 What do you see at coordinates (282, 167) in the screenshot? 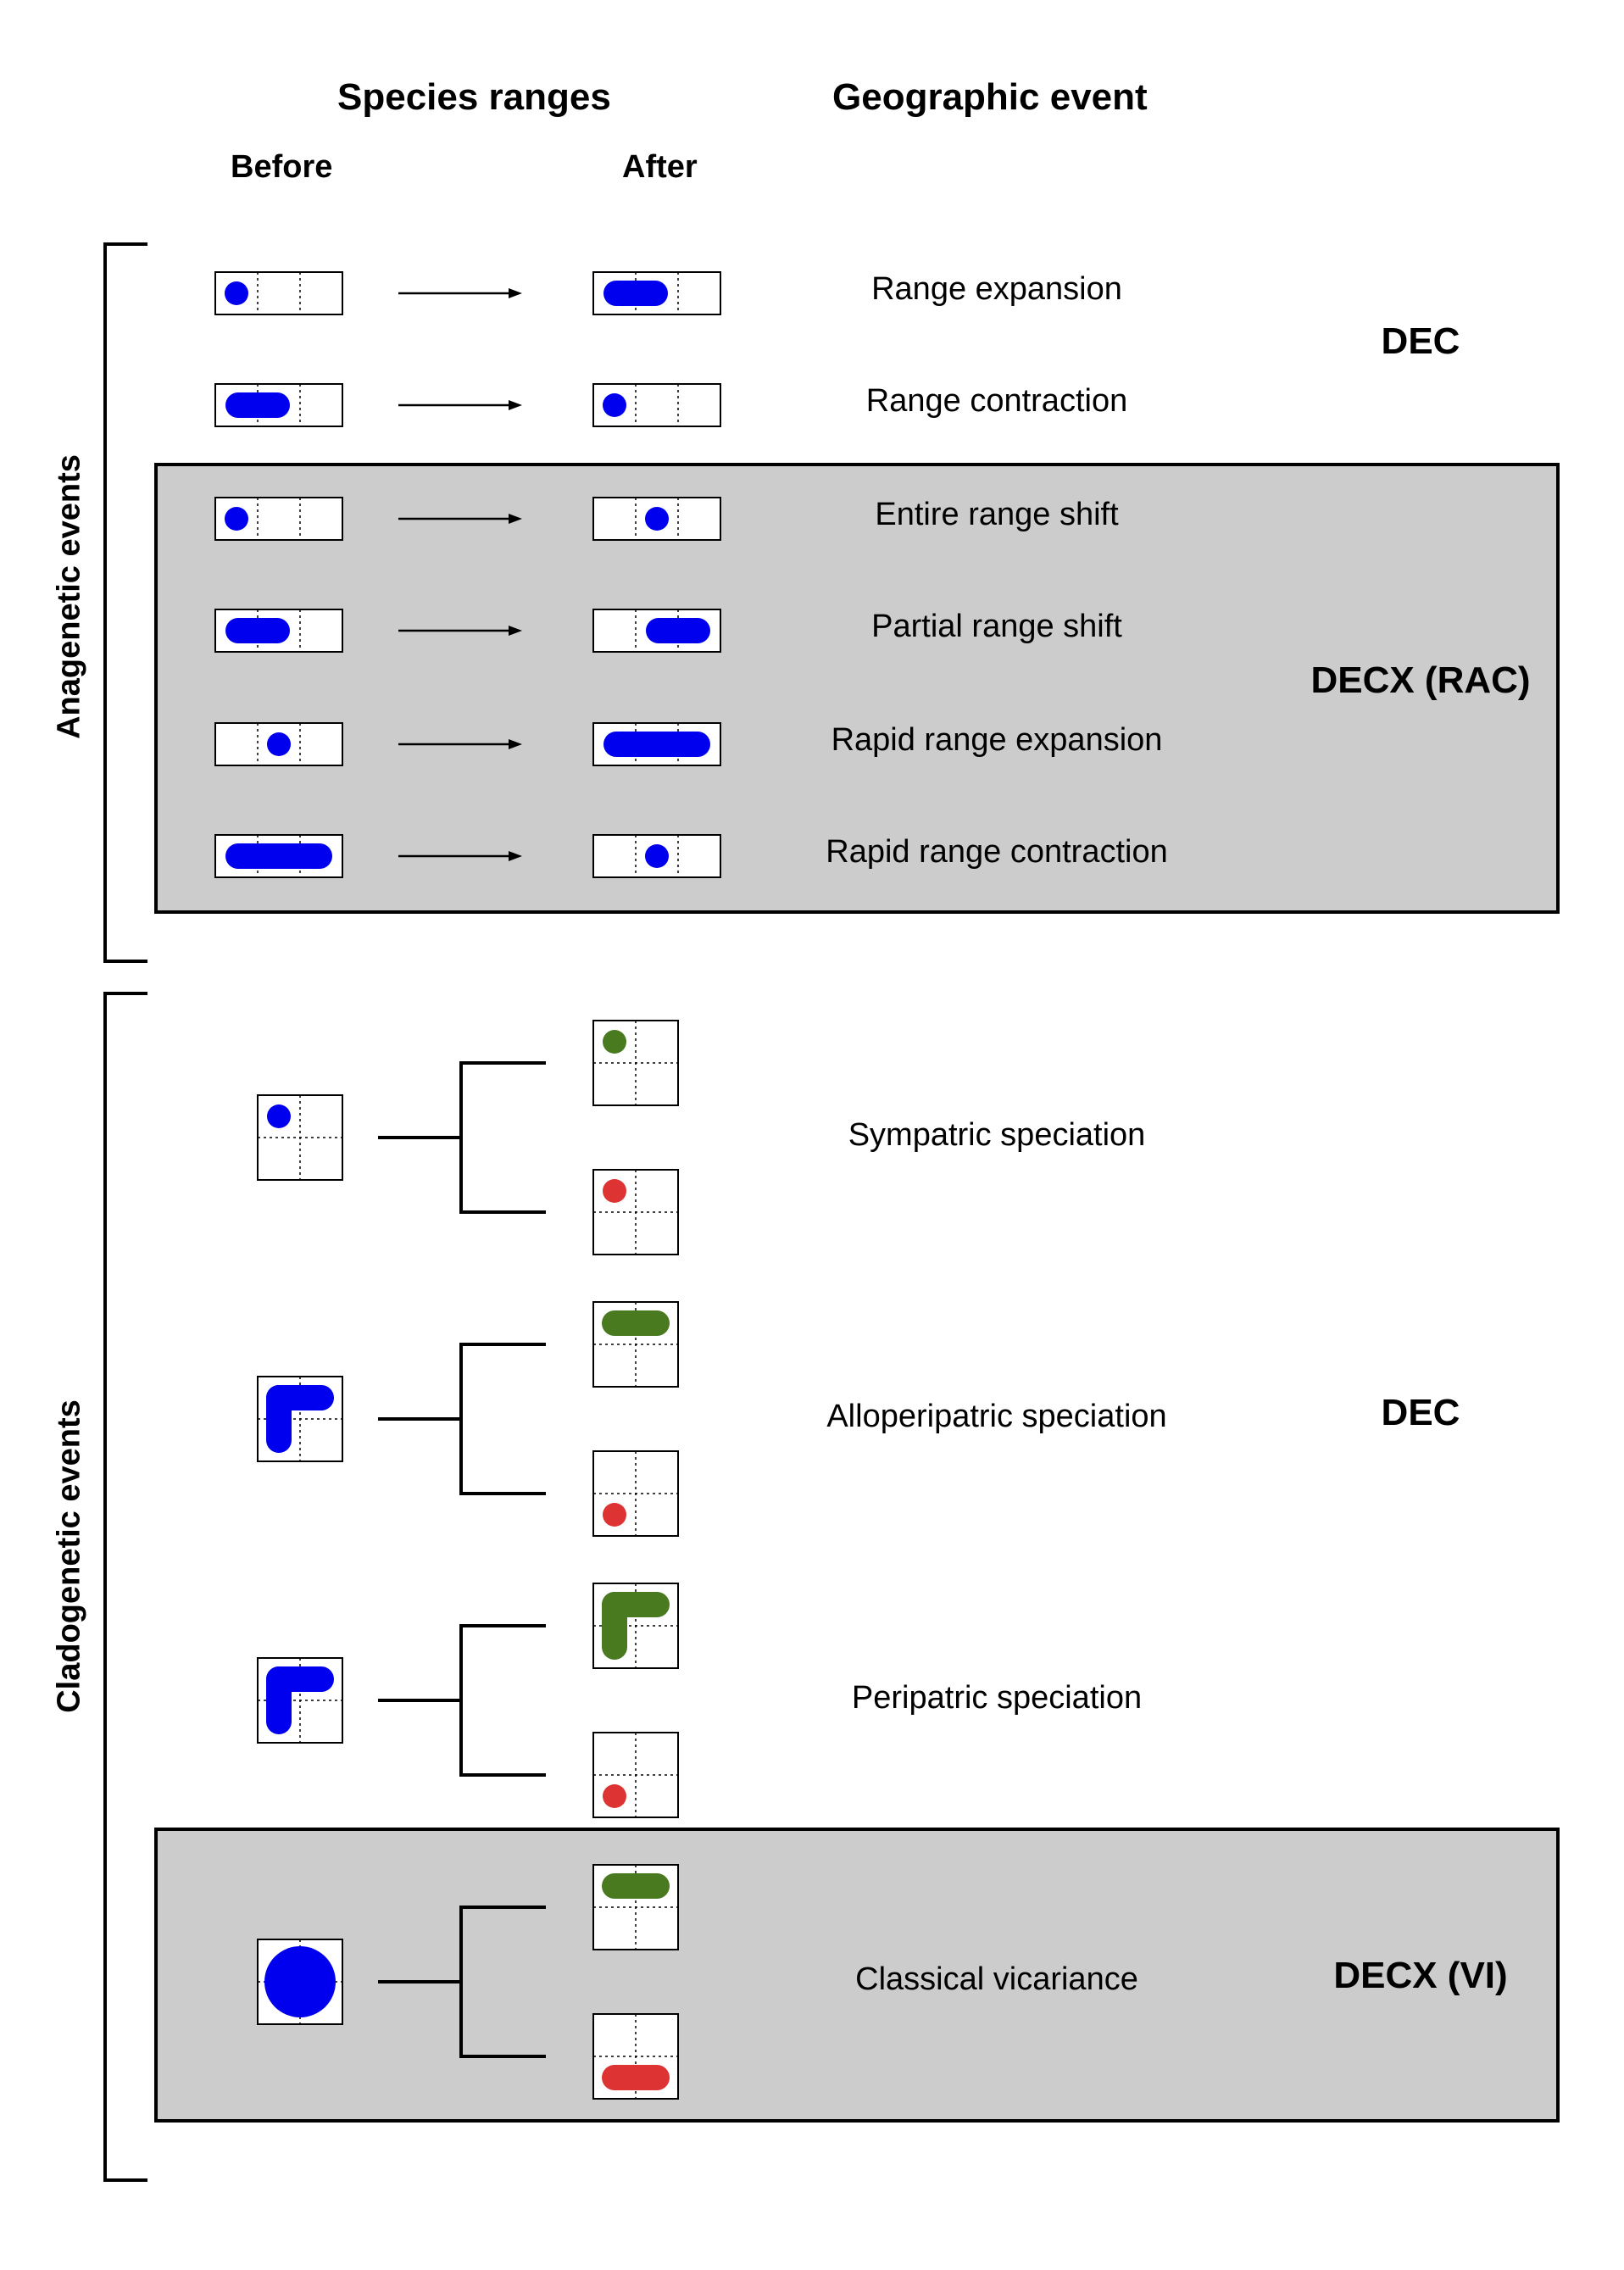
I see `before-subheader: Before` at bounding box center [282, 167].